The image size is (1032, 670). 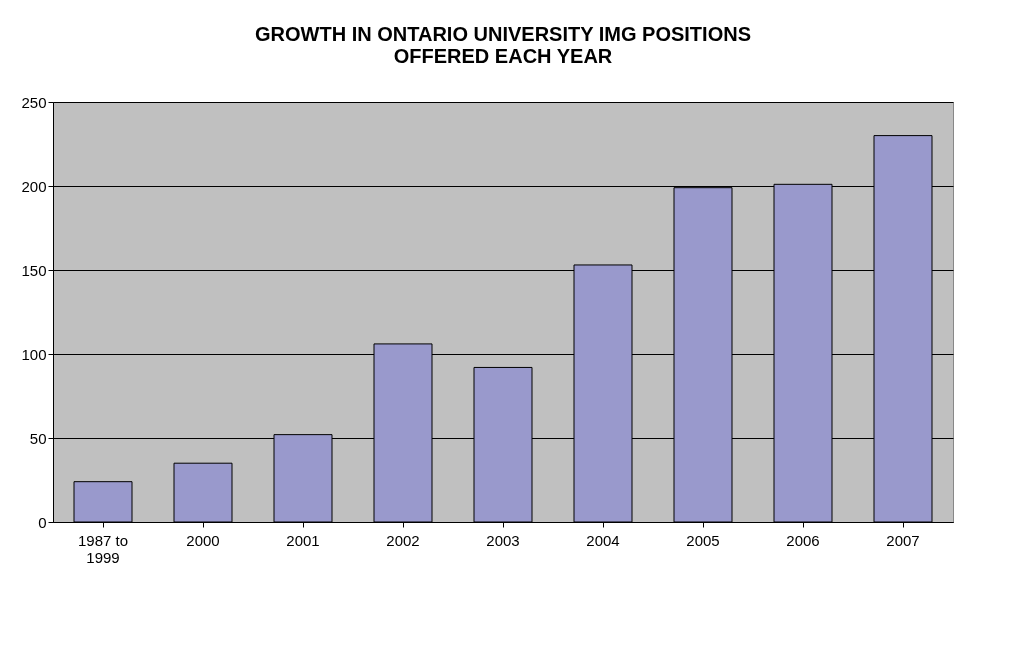 What do you see at coordinates (34, 270) in the screenshot?
I see `y-tick-label: 150` at bounding box center [34, 270].